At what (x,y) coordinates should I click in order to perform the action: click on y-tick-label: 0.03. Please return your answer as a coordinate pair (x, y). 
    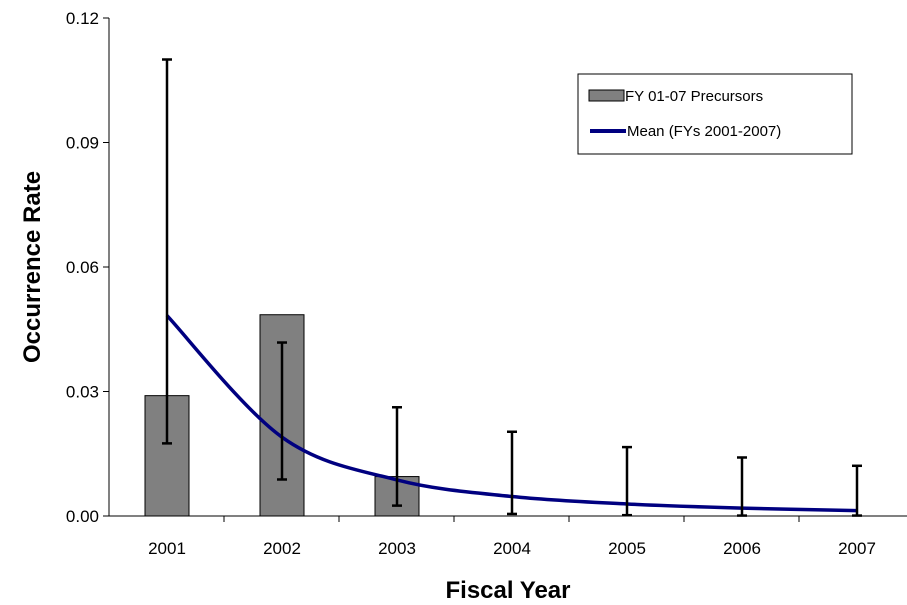
    Looking at the image, I should click on (82, 392).